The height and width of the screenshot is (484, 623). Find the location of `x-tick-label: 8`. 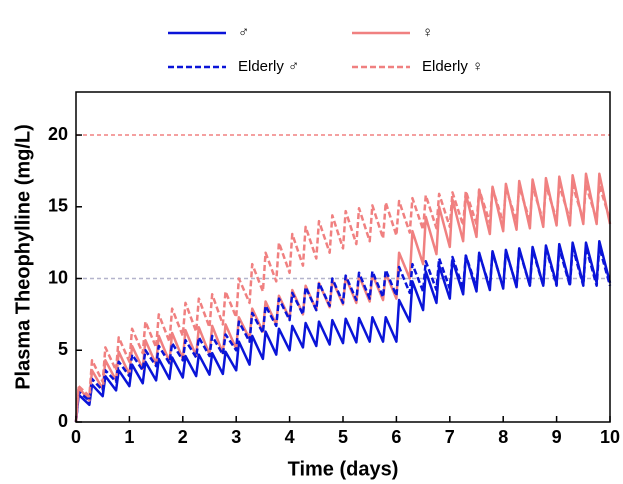

x-tick-label: 8 is located at coordinates (503, 437).